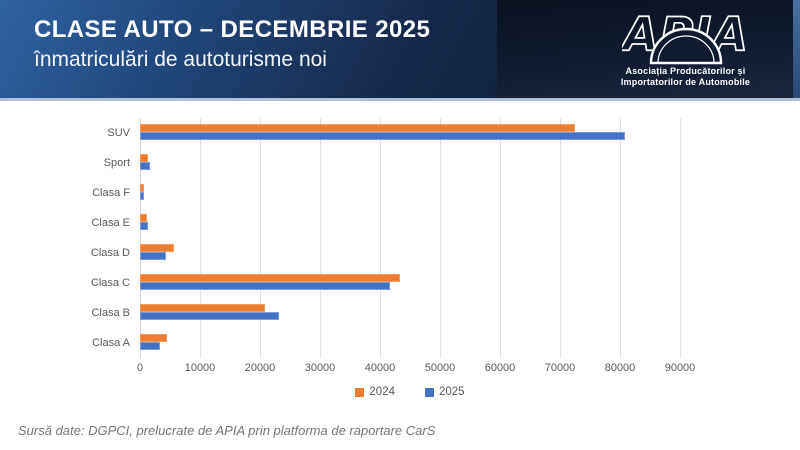 The image size is (800, 450). Describe the element at coordinates (200, 368) in the screenshot. I see `x-tick-label: 10000` at that location.